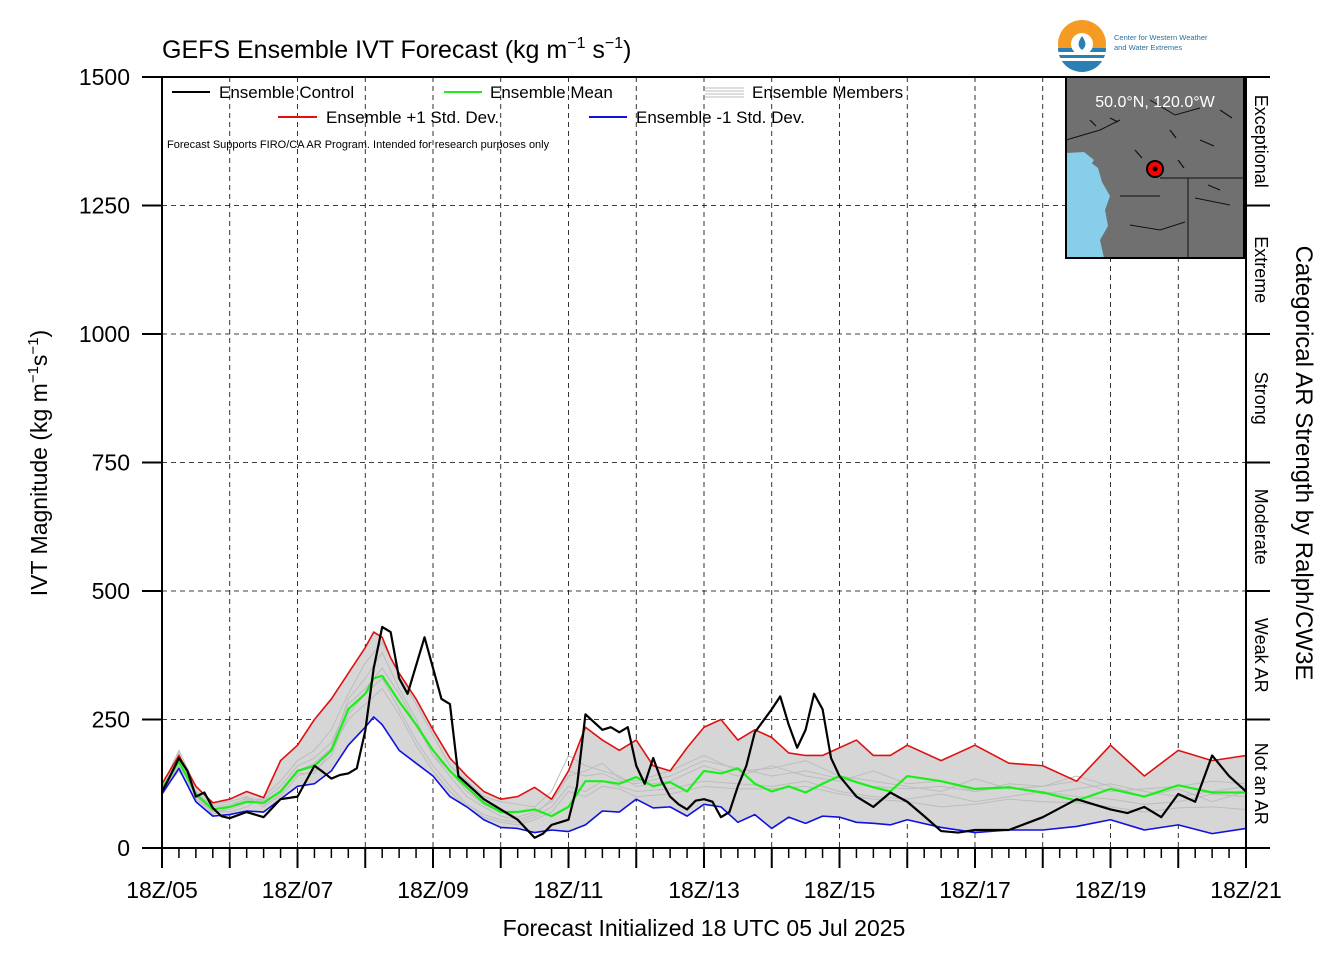 The width and height of the screenshot is (1336, 962). Describe the element at coordinates (397, 49) in the screenshot. I see `chart-title: GEFS Ensemble IVT Forecast (kg m−1 s−1)` at that location.